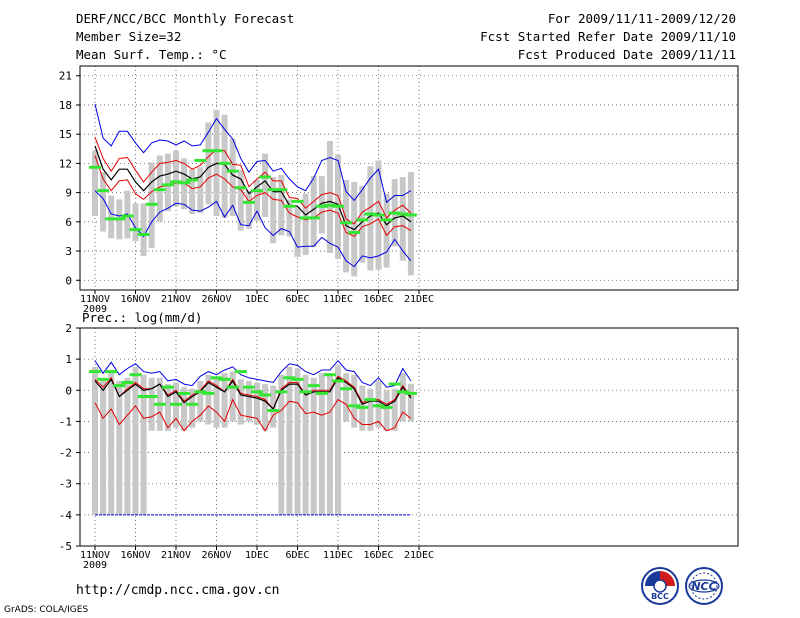  Describe the element at coordinates (253, 180) in the screenshot. I see `temp-p90-line` at that location.